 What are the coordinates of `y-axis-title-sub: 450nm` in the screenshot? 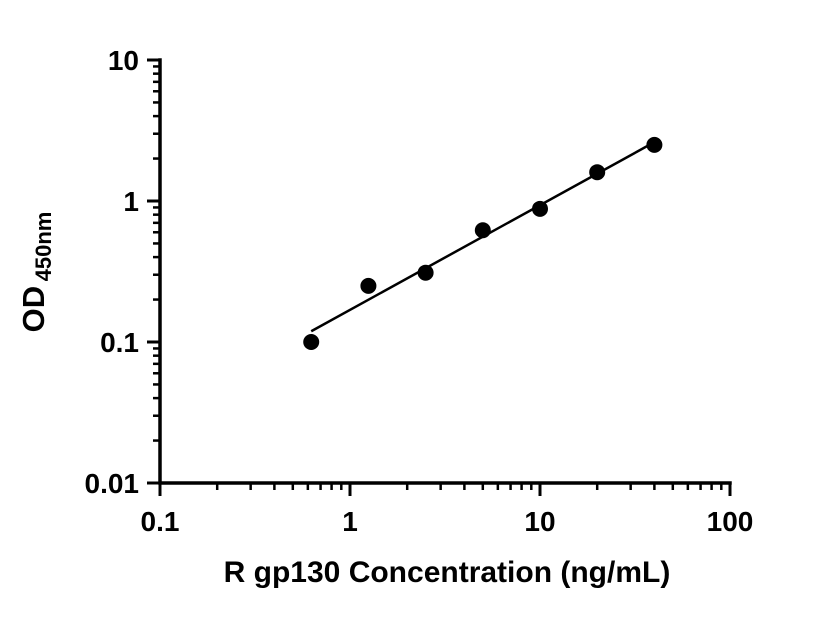 It's located at (43, 247).